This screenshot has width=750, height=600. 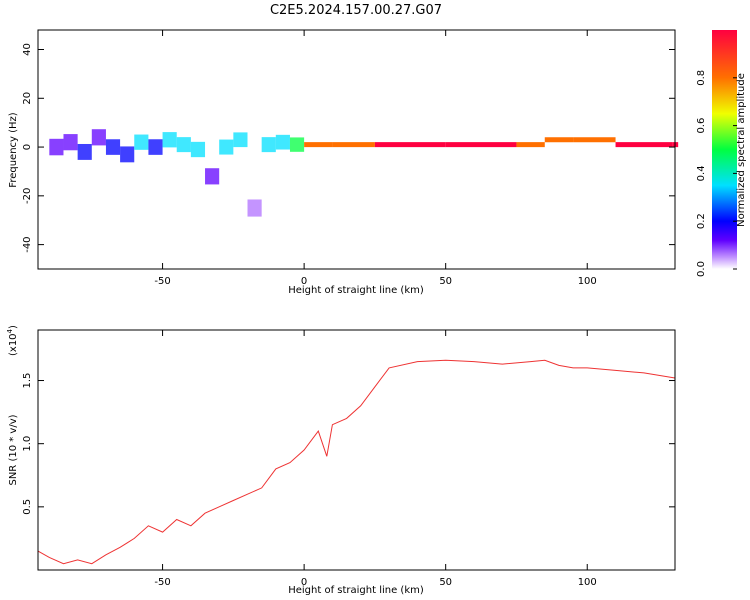 I want to click on snr-xlabel: Height of straight line (km), so click(x=356, y=590).